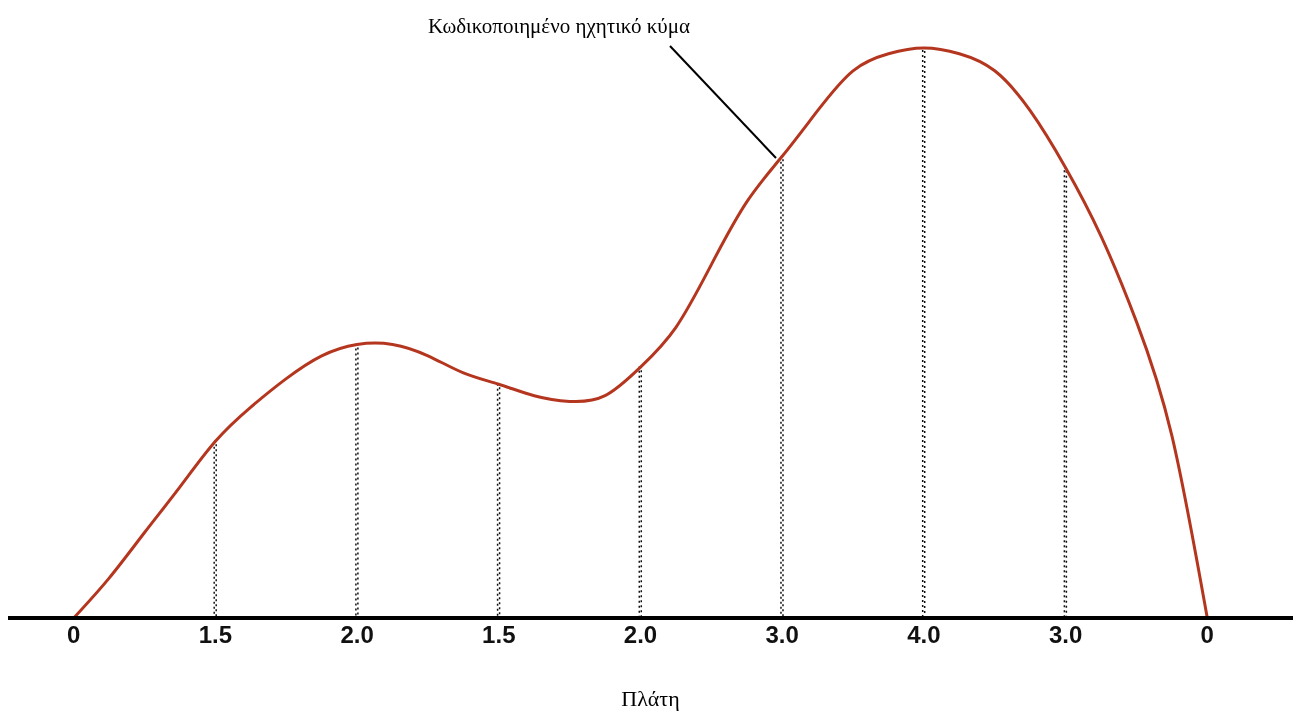 This screenshot has width=1301, height=725. What do you see at coordinates (650, 699) in the screenshot?
I see `x-axis-title: Πλάτη` at bounding box center [650, 699].